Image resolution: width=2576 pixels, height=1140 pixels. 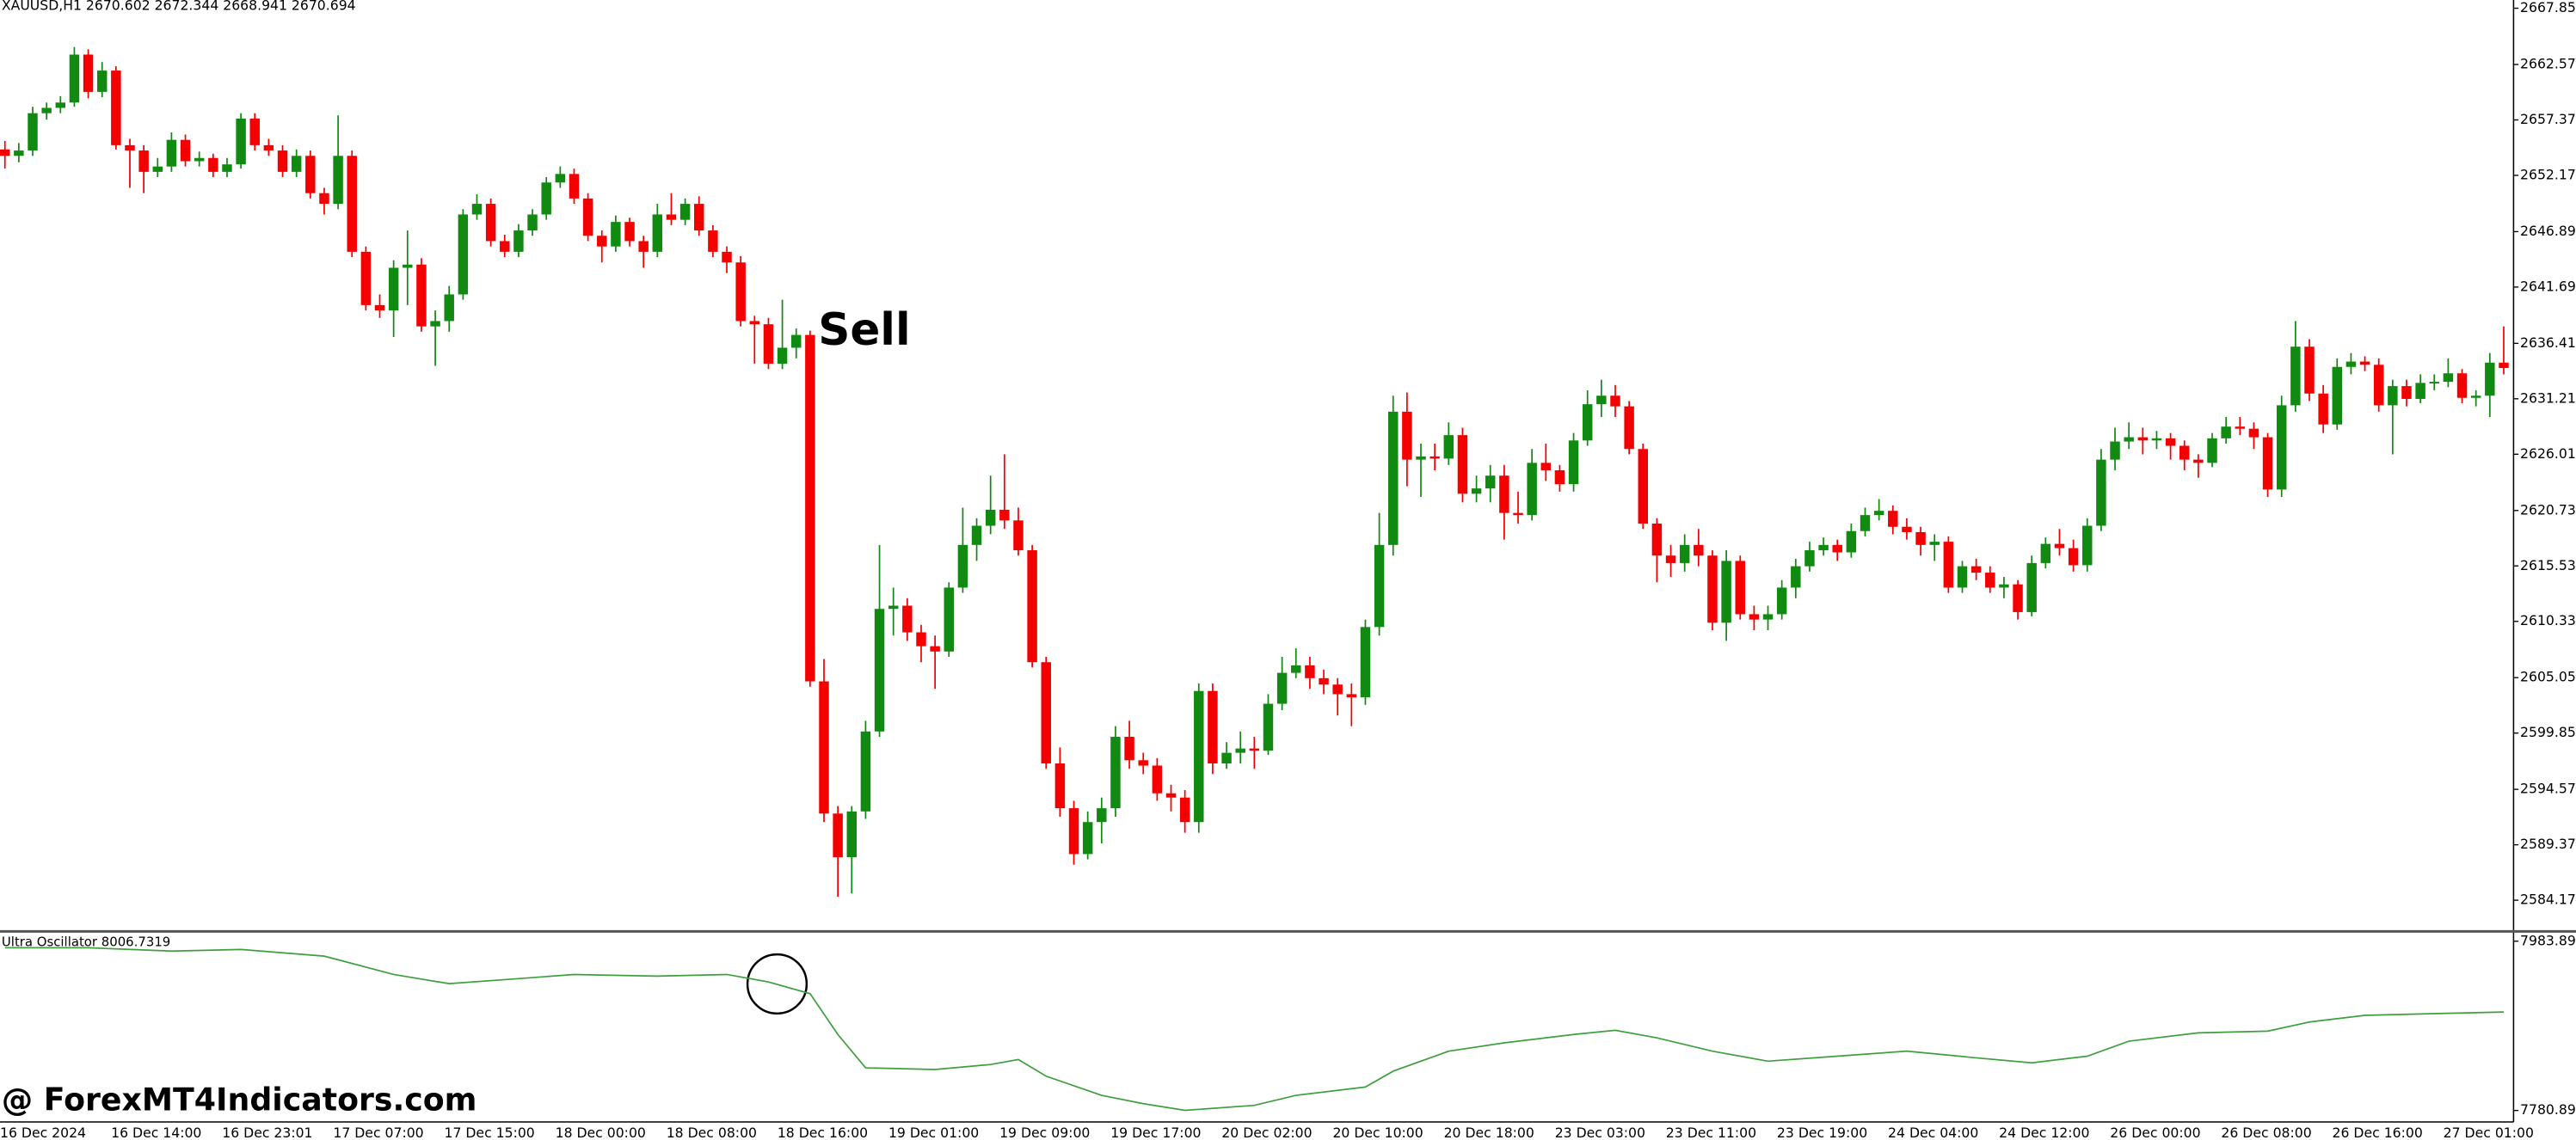 What do you see at coordinates (2548, 119) in the screenshot?
I see `y-tick-label: 2657.370` at bounding box center [2548, 119].